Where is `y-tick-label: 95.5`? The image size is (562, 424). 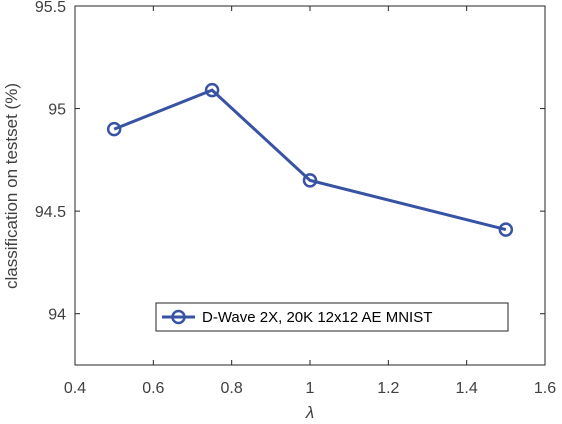
y-tick-label: 95.5 is located at coordinates (50, 8).